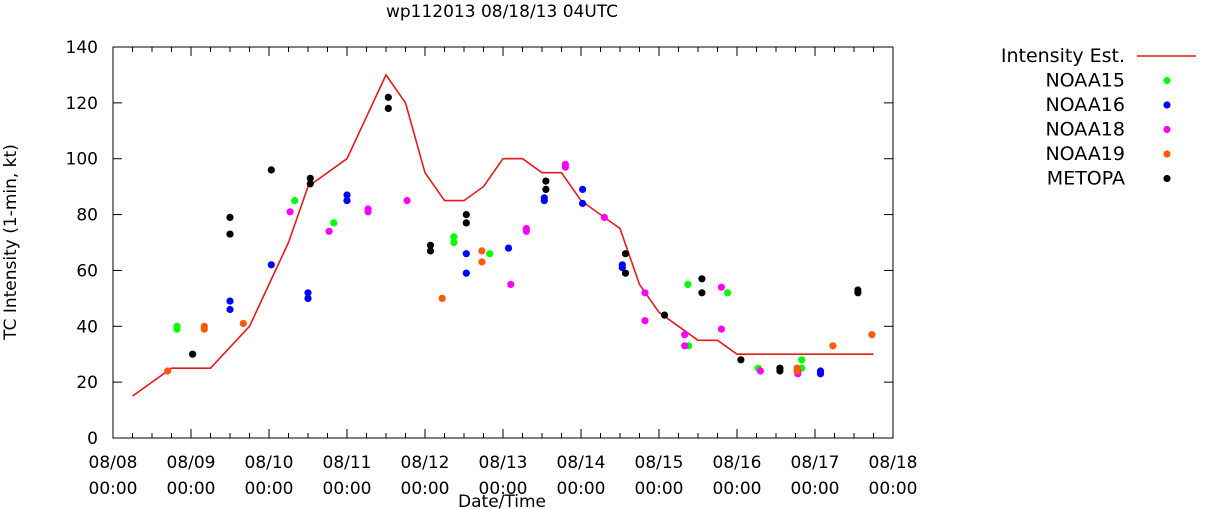 This screenshot has width=1211, height=509. I want to click on x-tick-label-date: 08/18, so click(893, 463).